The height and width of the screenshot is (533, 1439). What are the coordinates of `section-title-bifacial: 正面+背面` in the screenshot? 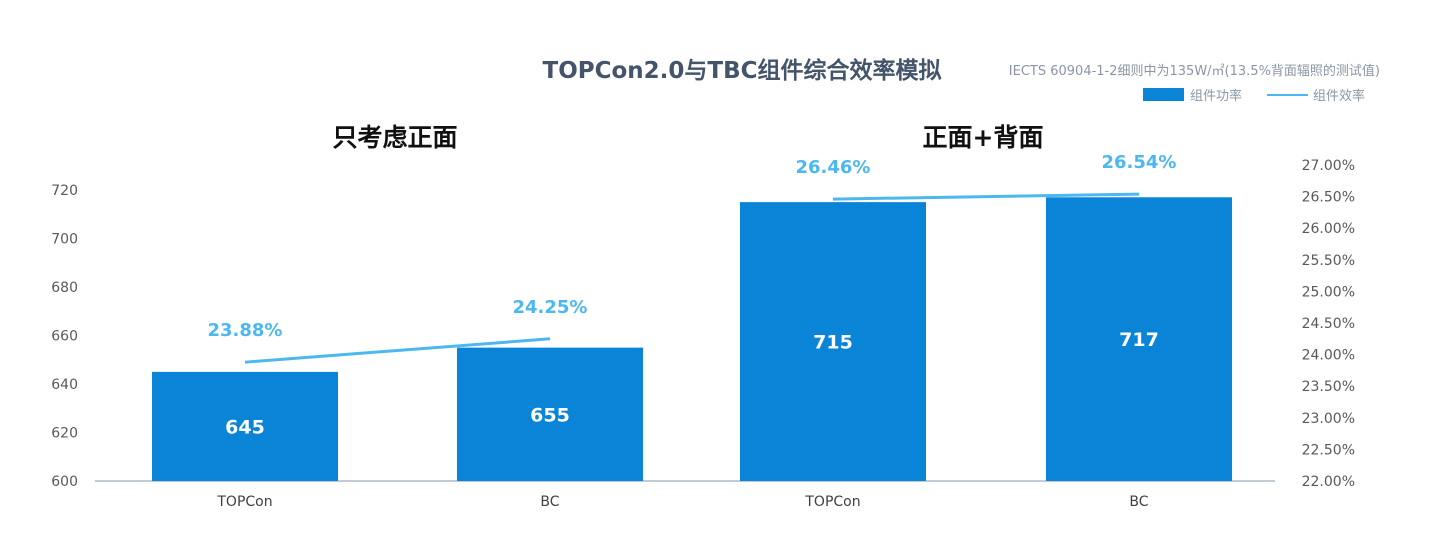 It's located at (983, 137).